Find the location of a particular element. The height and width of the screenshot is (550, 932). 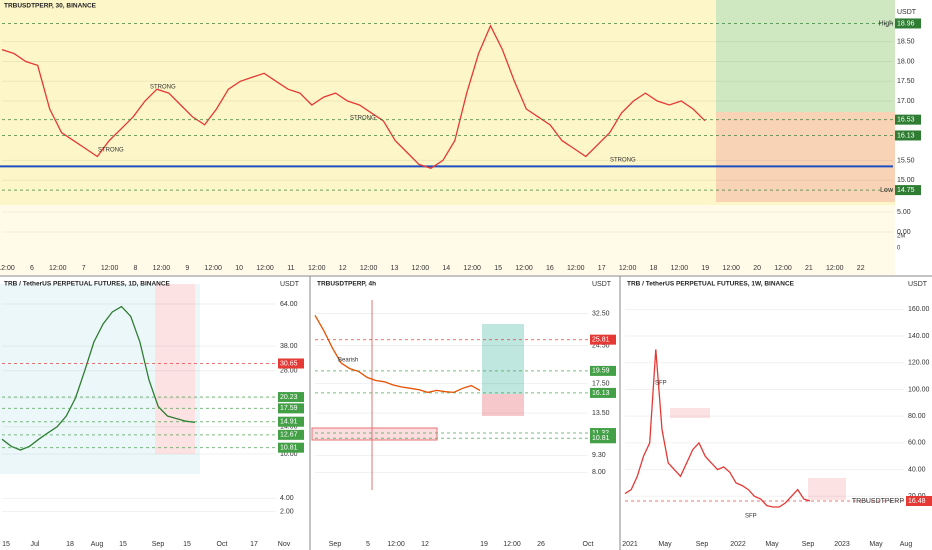

annotation: 2M is located at coordinates (901, 237).